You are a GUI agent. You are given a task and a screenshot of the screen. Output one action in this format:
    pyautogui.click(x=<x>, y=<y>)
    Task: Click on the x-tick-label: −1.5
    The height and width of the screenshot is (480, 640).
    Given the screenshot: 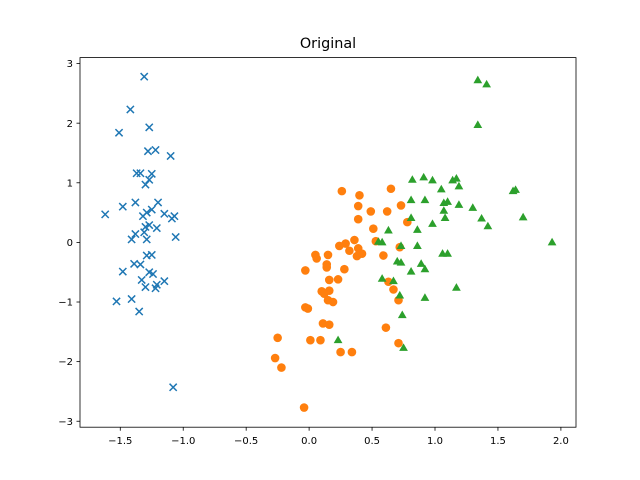 What is the action you would take?
    pyautogui.click(x=120, y=441)
    